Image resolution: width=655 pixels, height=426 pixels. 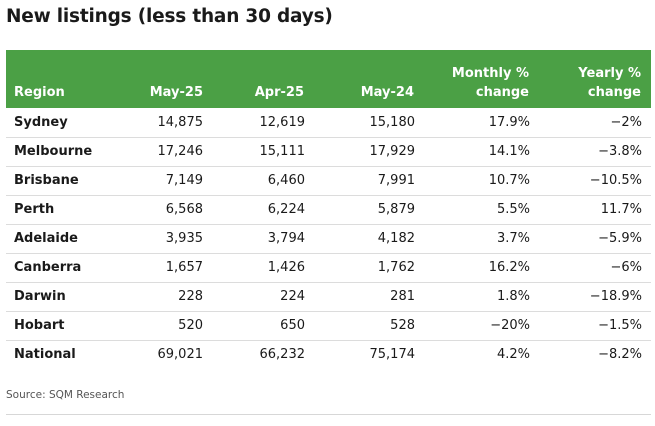 I want to click on cell-may-24: 15,180, so click(x=369, y=123).